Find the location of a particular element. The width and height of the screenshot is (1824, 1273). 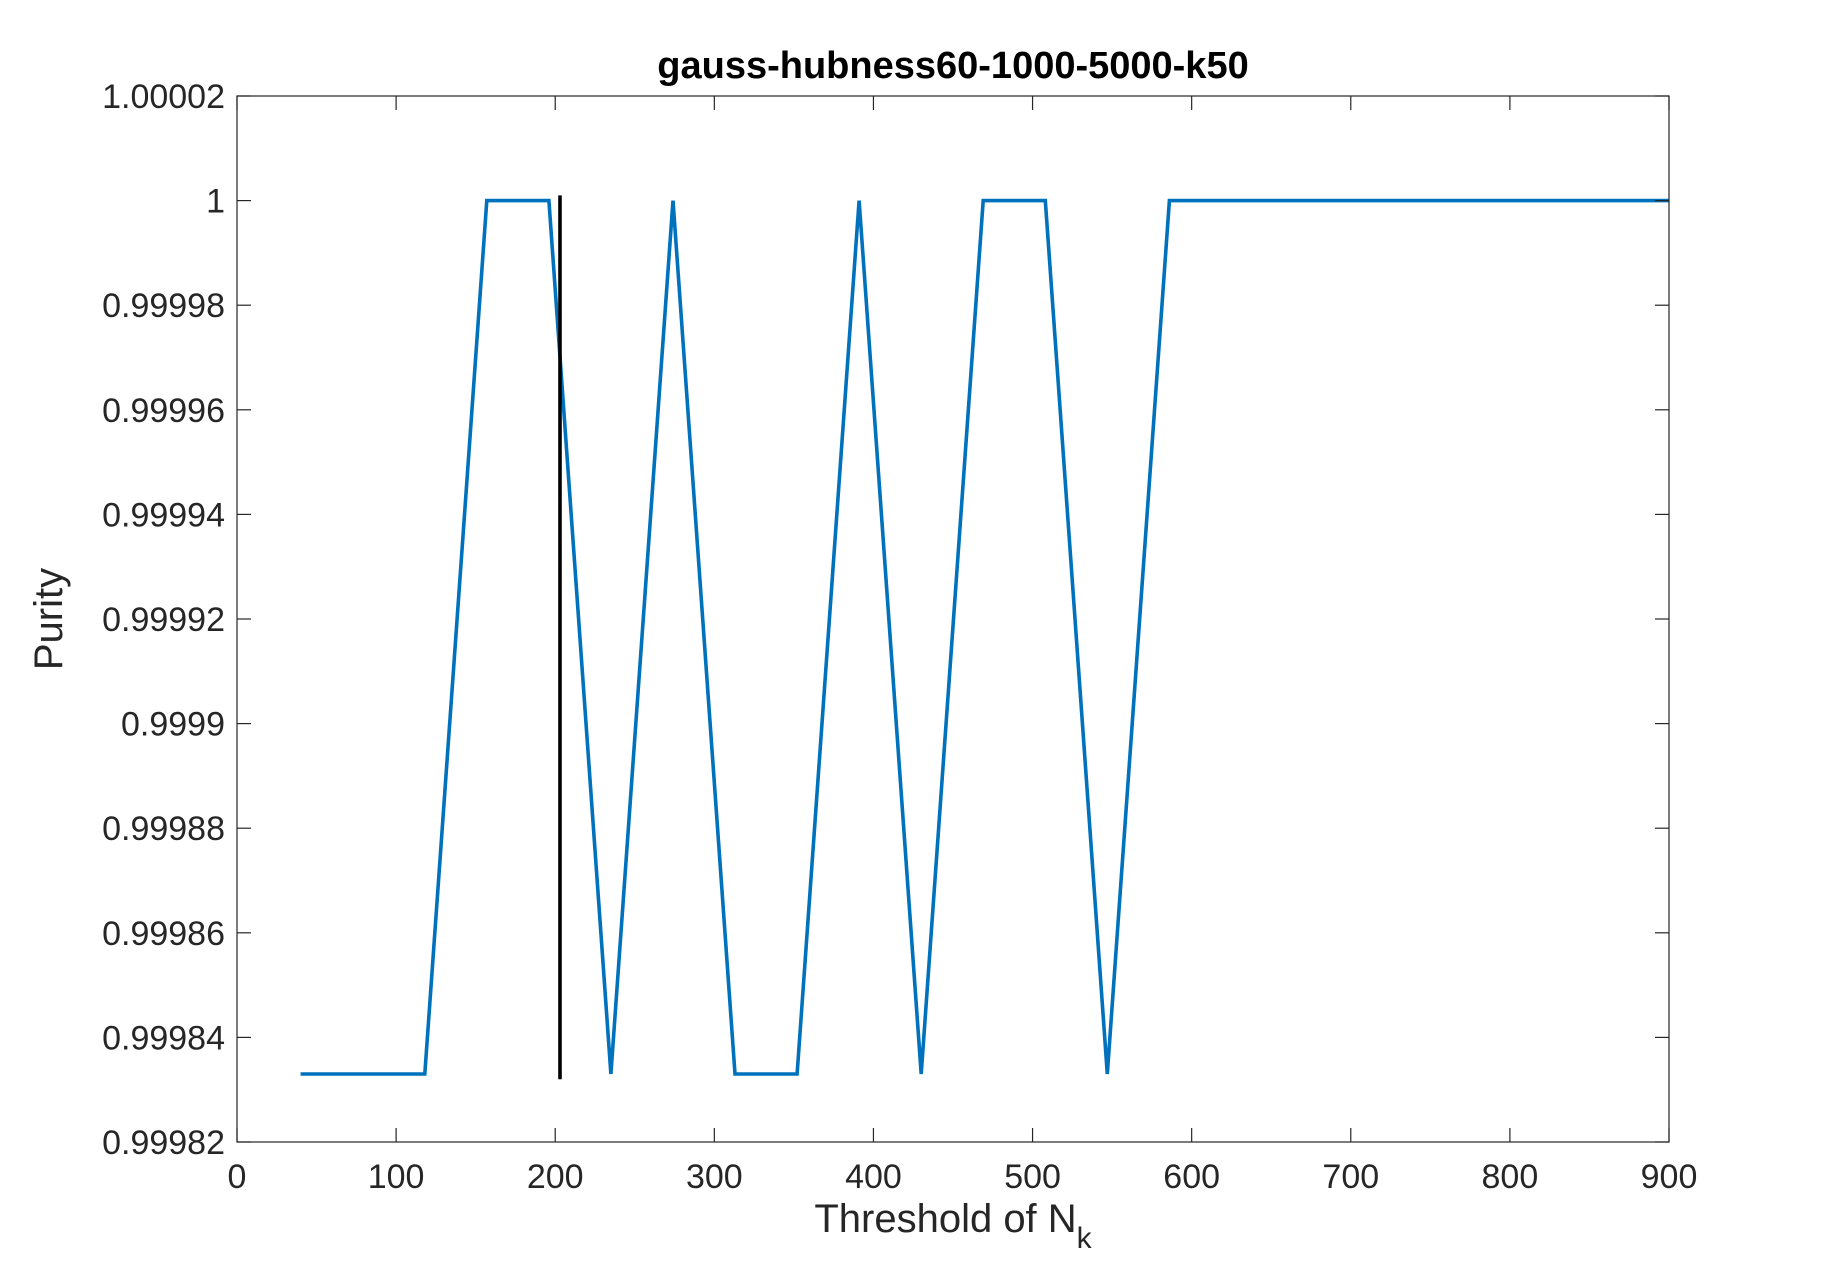

y-axis-label: Purity is located at coordinates (49, 619).